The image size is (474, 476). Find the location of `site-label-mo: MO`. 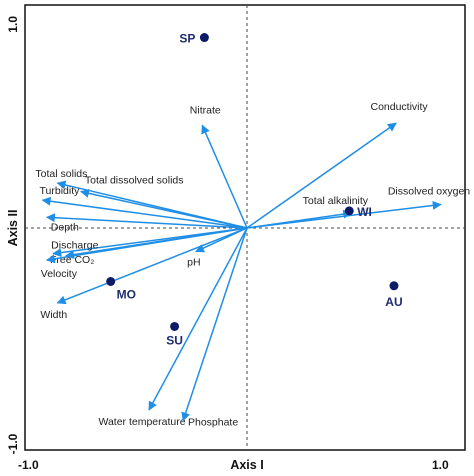

site-label-mo: MO is located at coordinates (126, 295).